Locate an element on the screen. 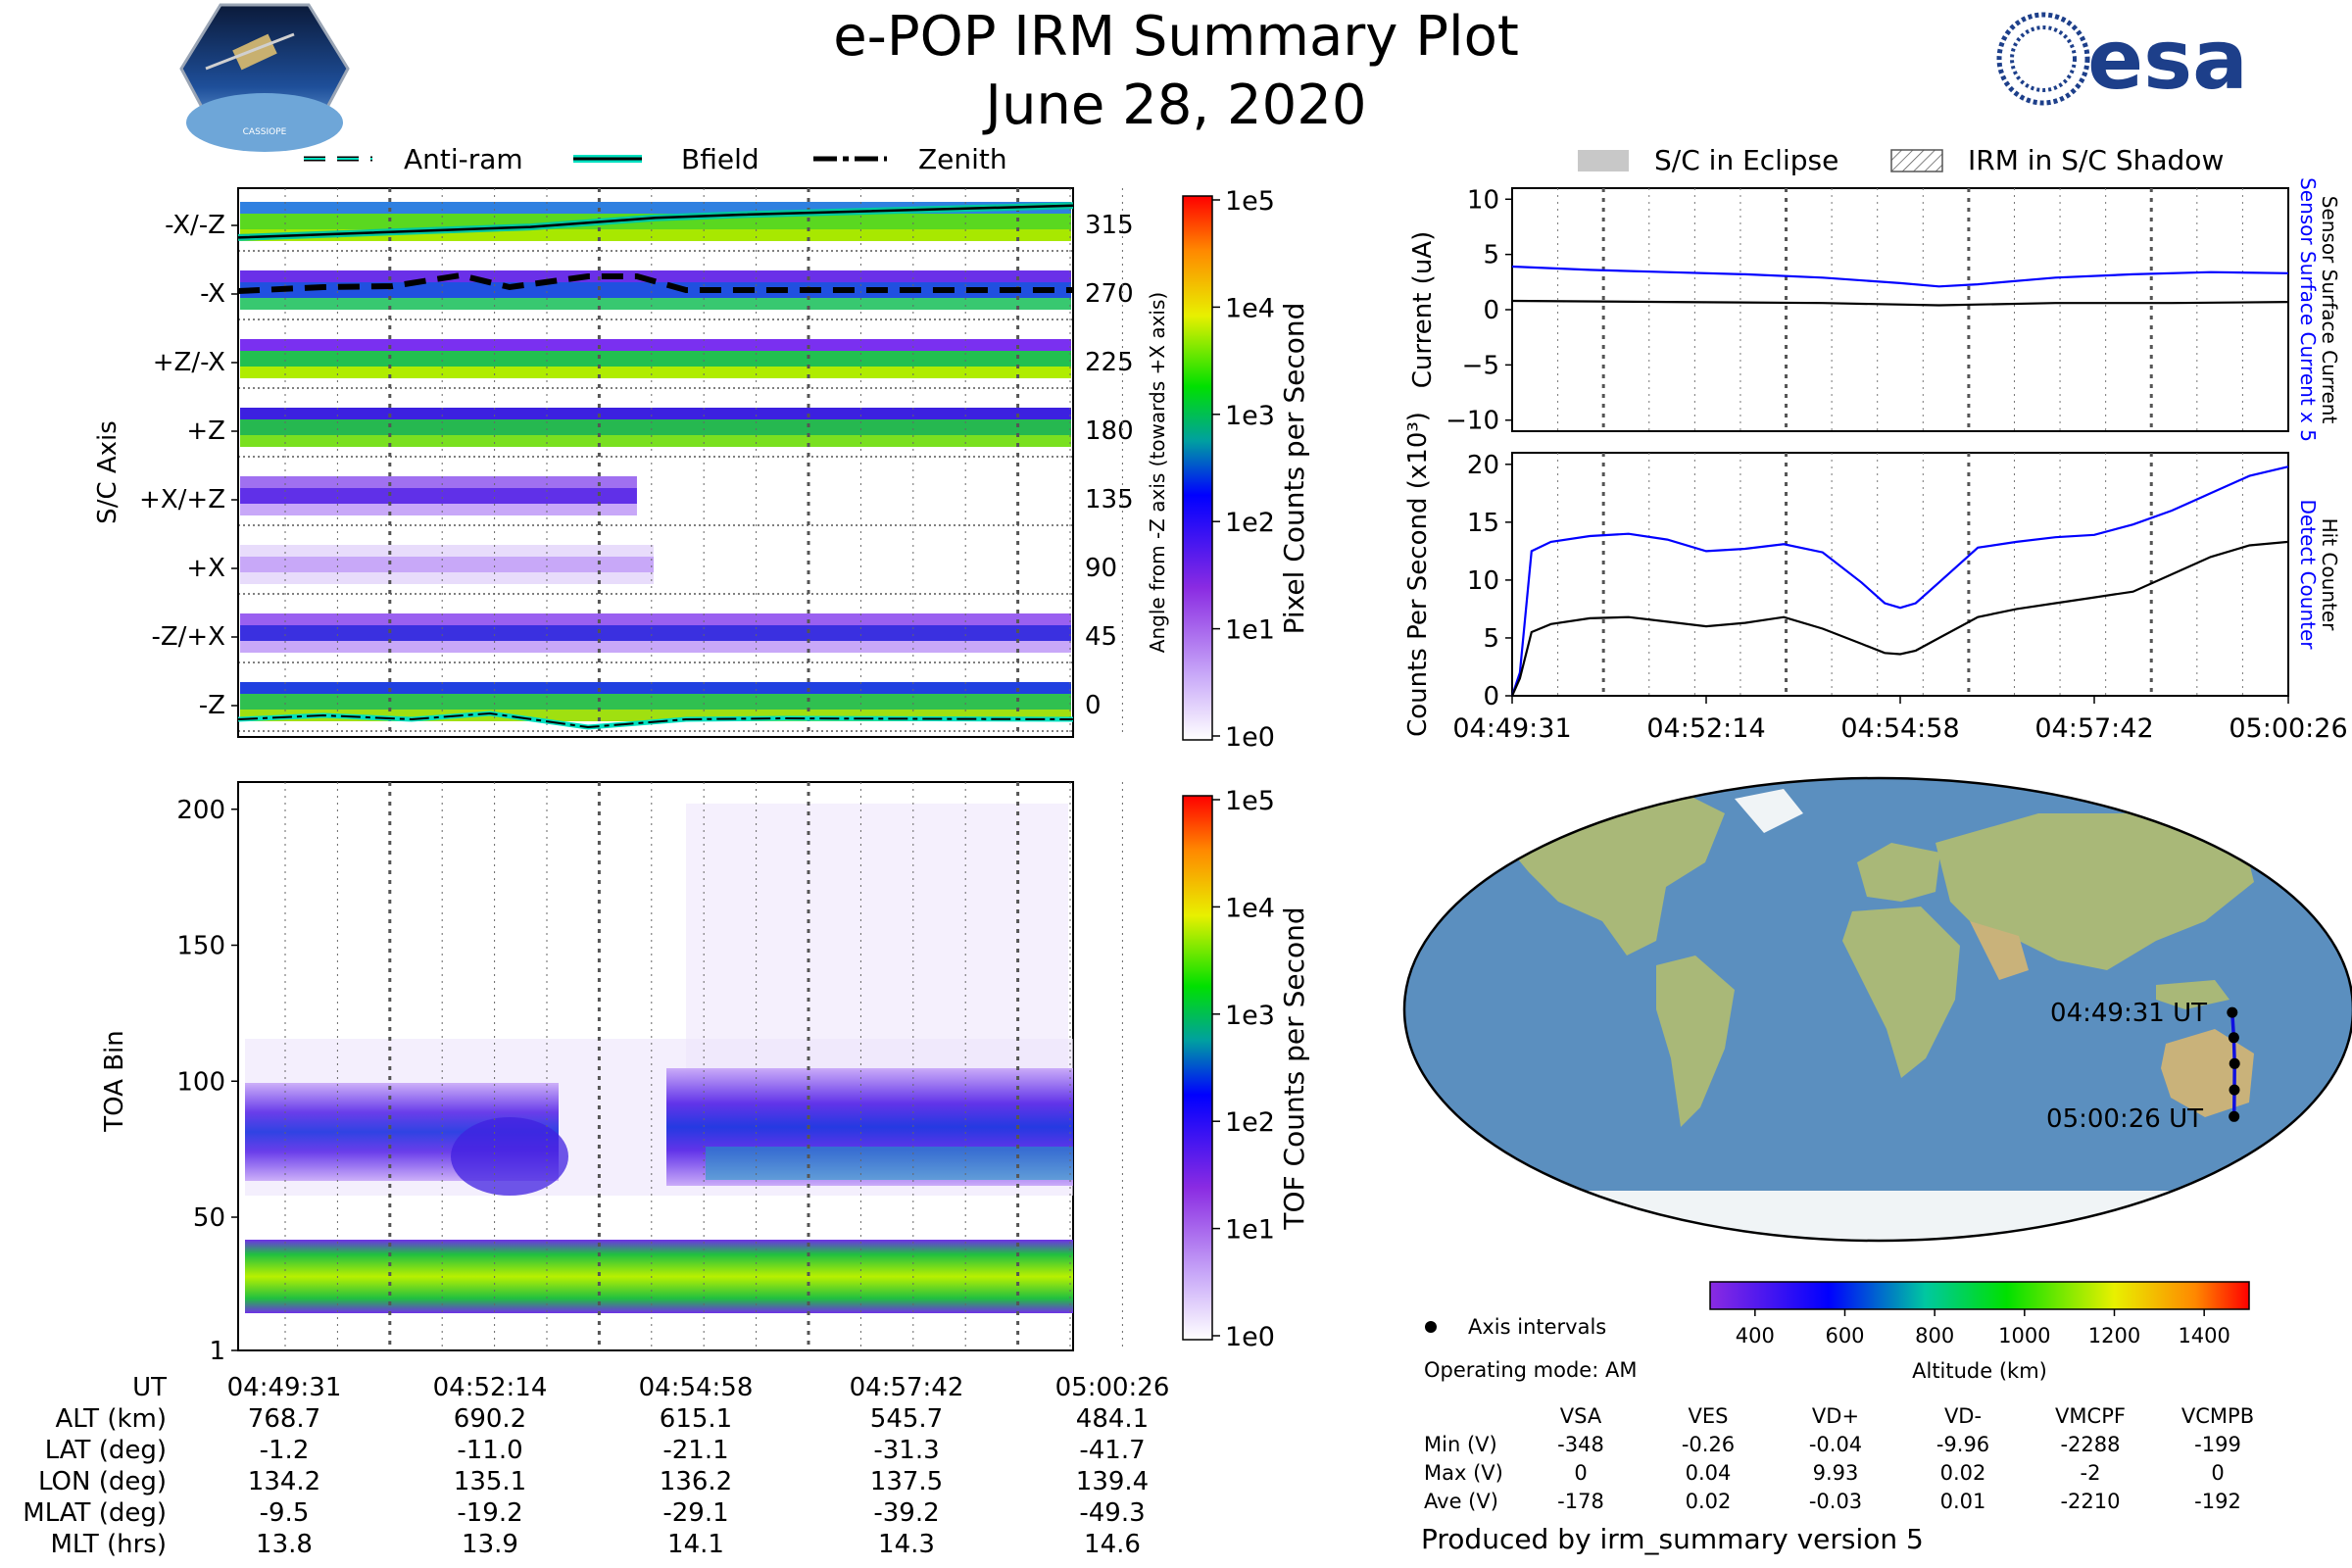  counts-x-axis: 04:49:31 04:52:14 04:54:58 04:57:42 05:00:26 is located at coordinates (1900, 720).